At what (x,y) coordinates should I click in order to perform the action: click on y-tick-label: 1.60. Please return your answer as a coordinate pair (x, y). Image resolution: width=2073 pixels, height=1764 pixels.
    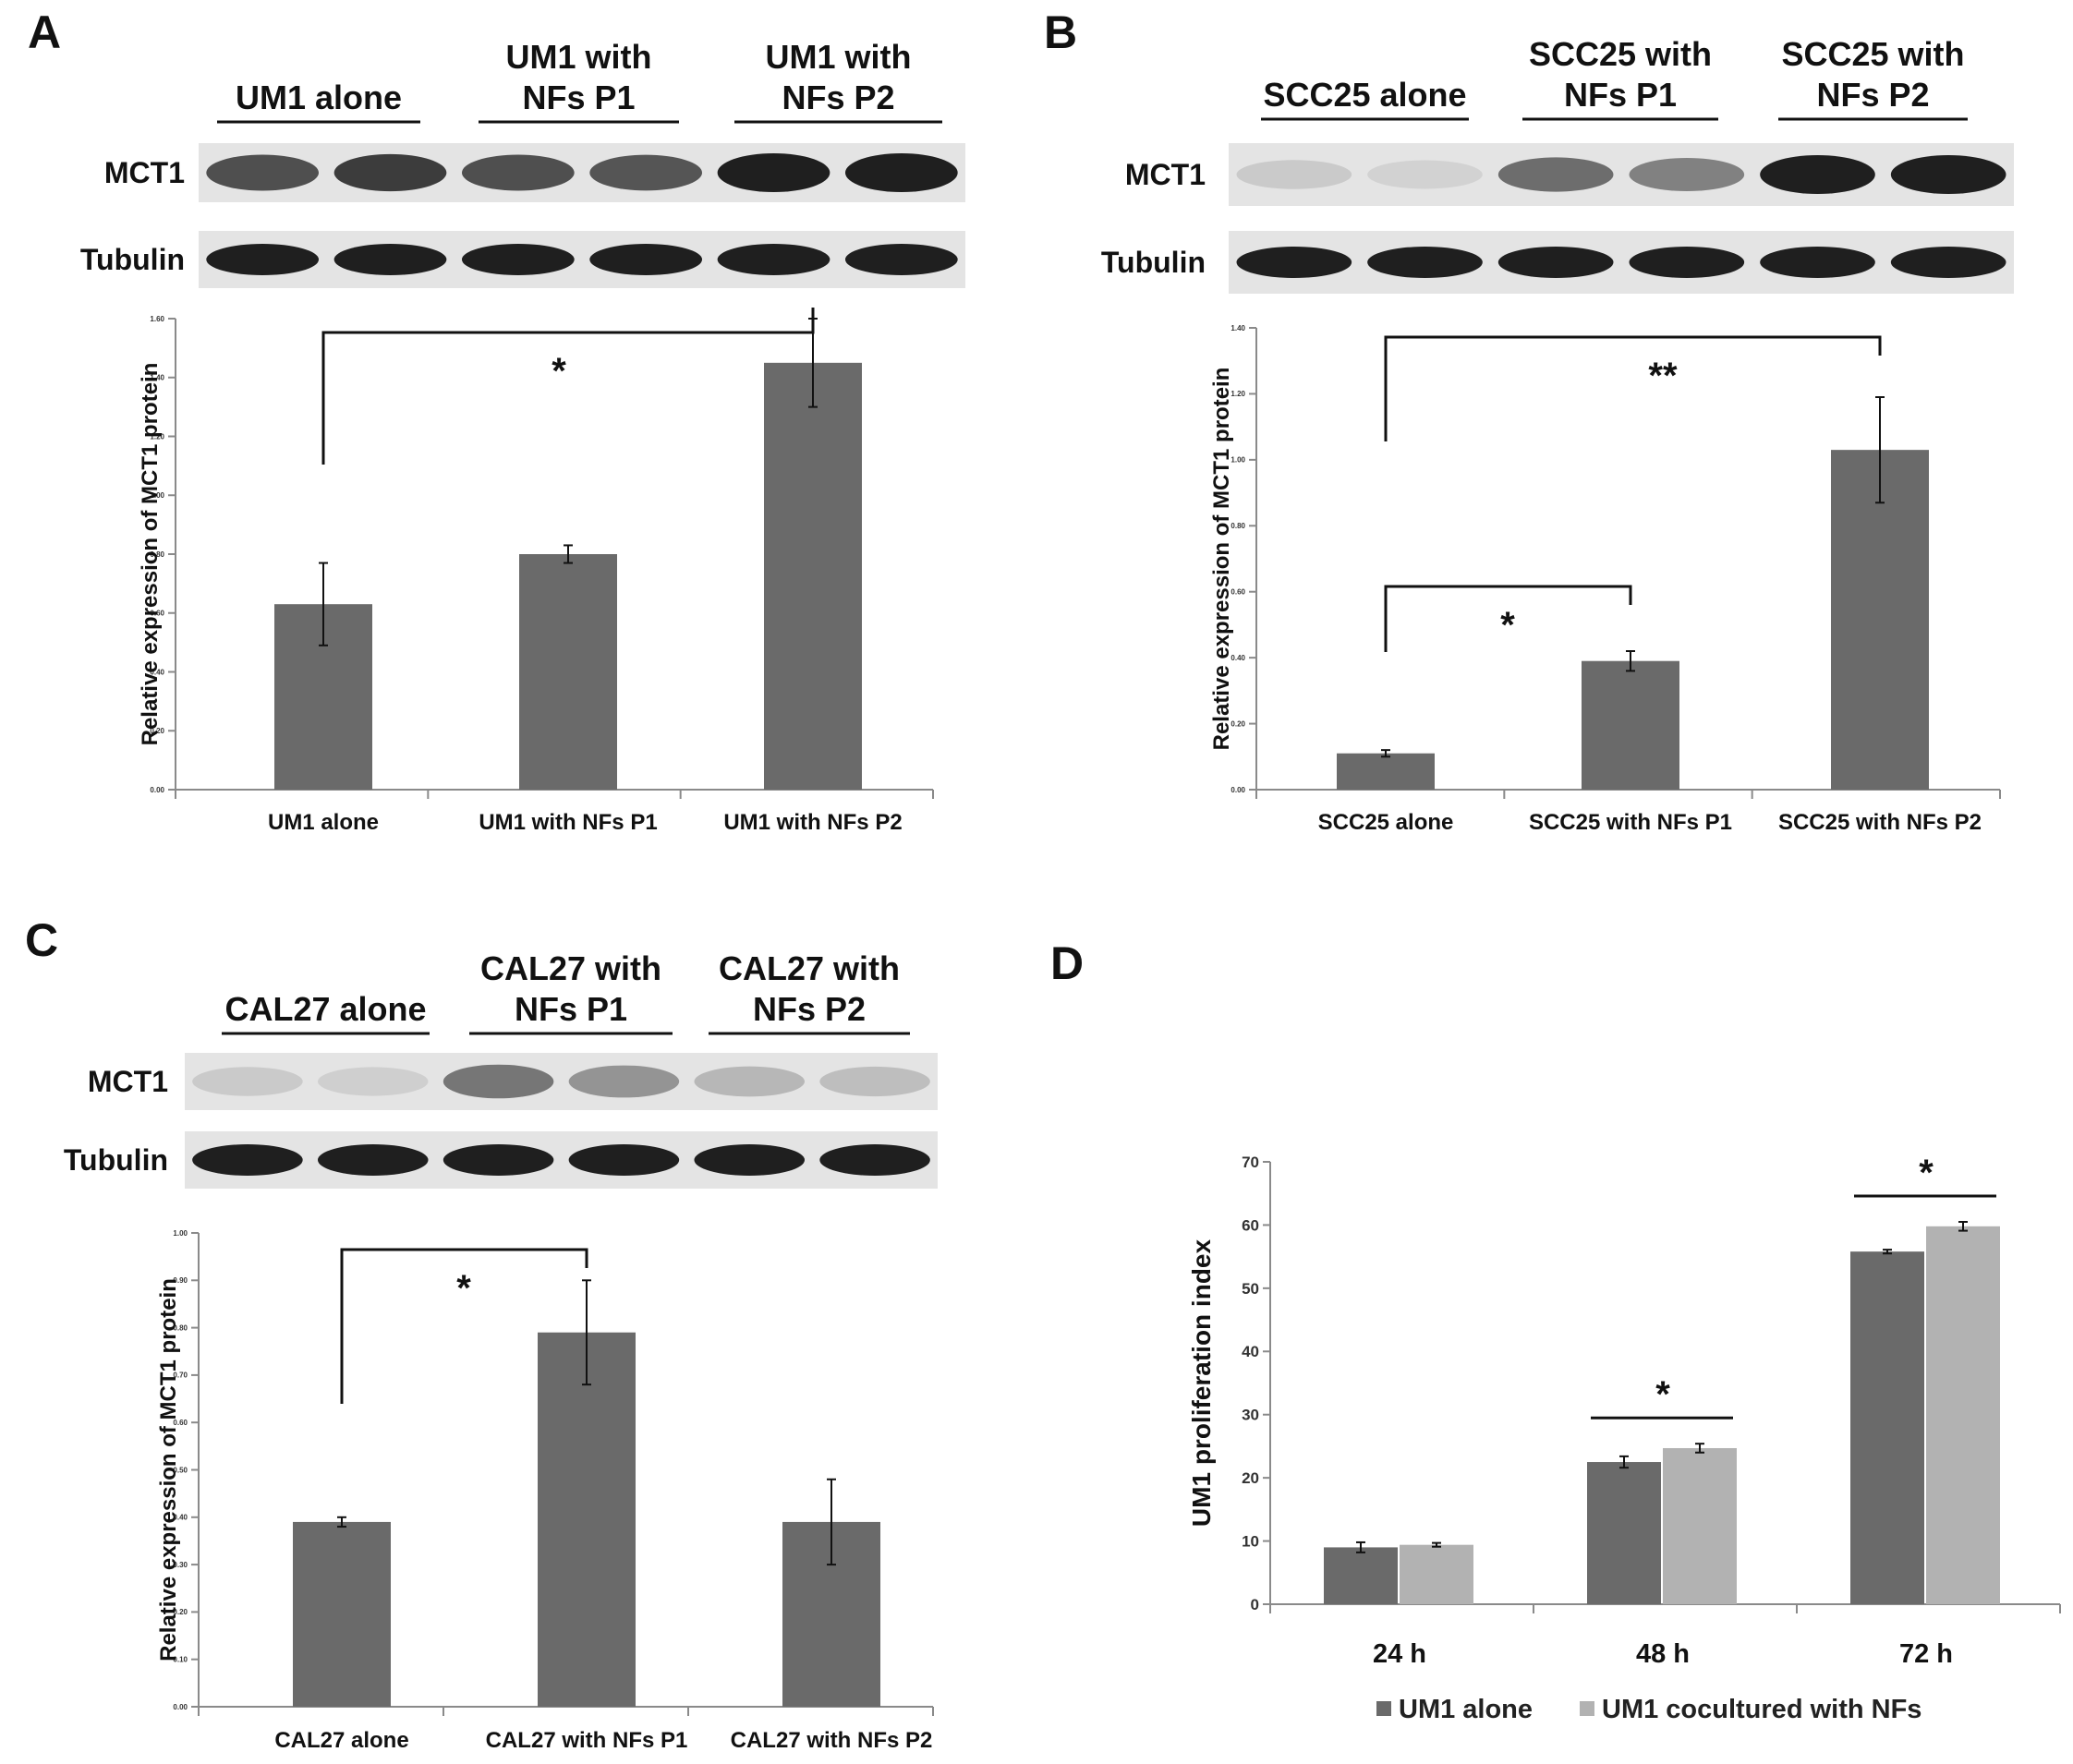
    Looking at the image, I should click on (157, 319).